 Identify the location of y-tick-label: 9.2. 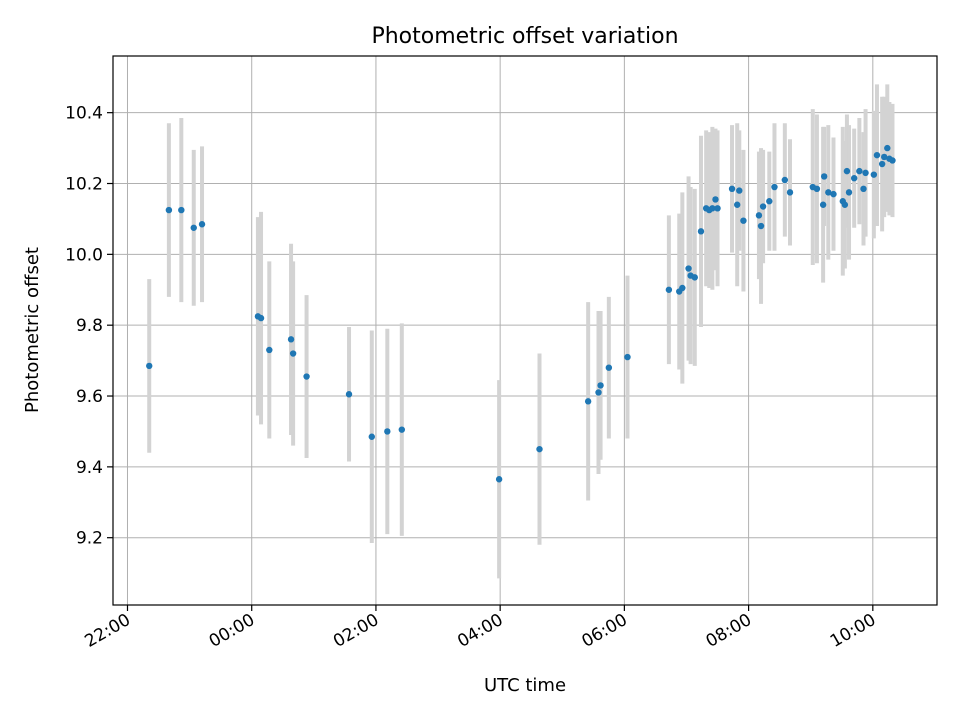
(89, 539).